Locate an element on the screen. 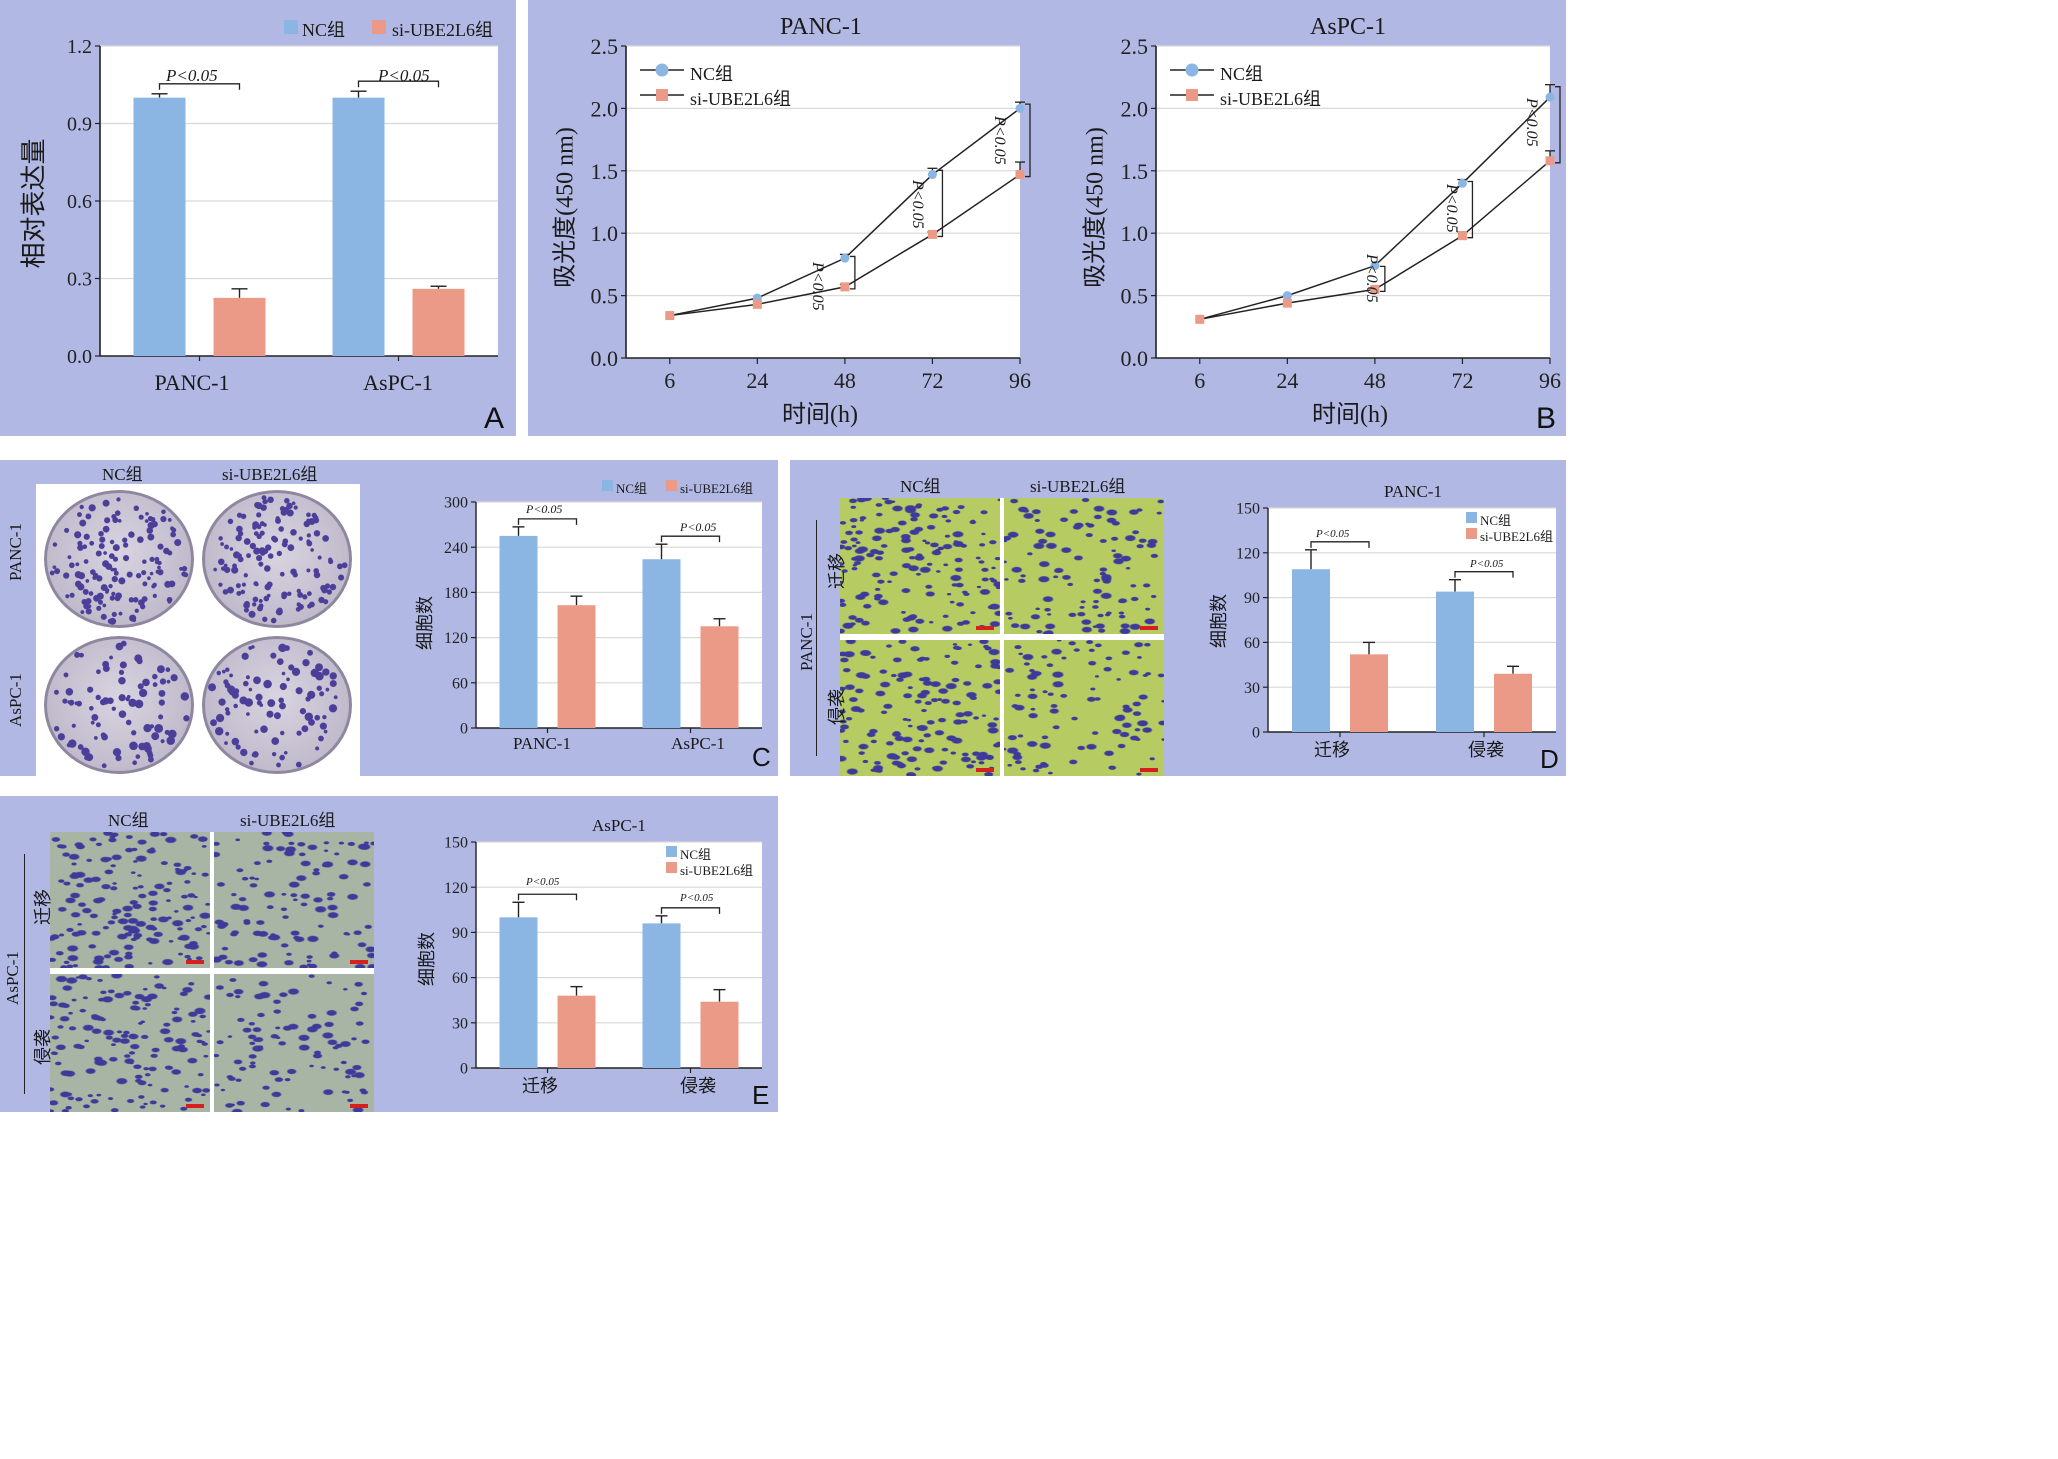  y-tick-label: 1.2 is located at coordinates (79, 47).